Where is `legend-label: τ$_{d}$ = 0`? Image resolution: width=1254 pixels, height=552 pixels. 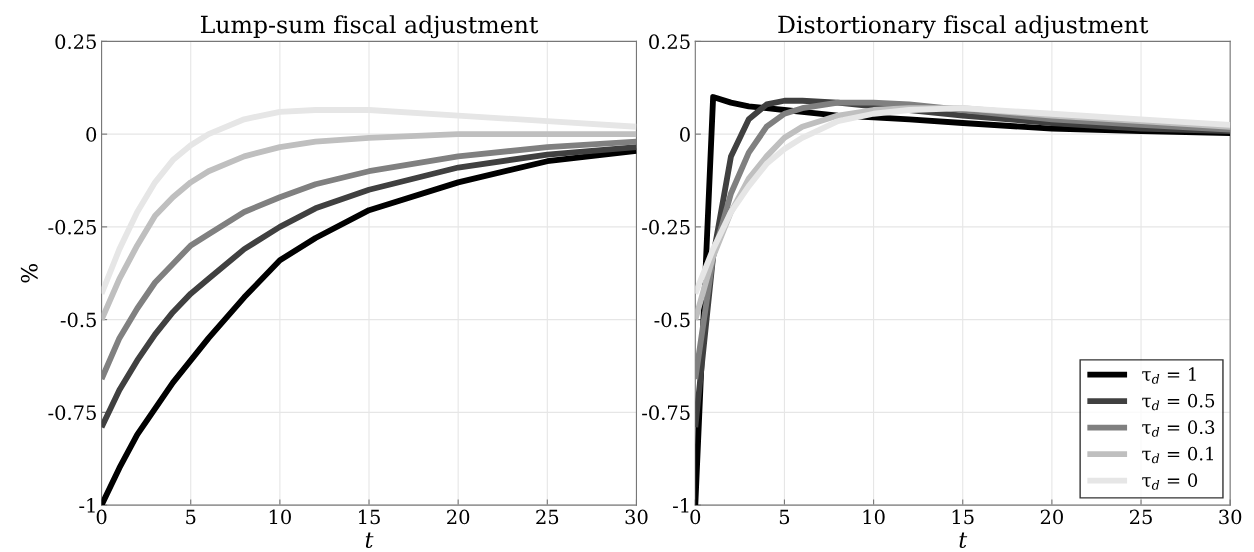 legend-label: τ$_{d}$ = 0 is located at coordinates (1170, 481).